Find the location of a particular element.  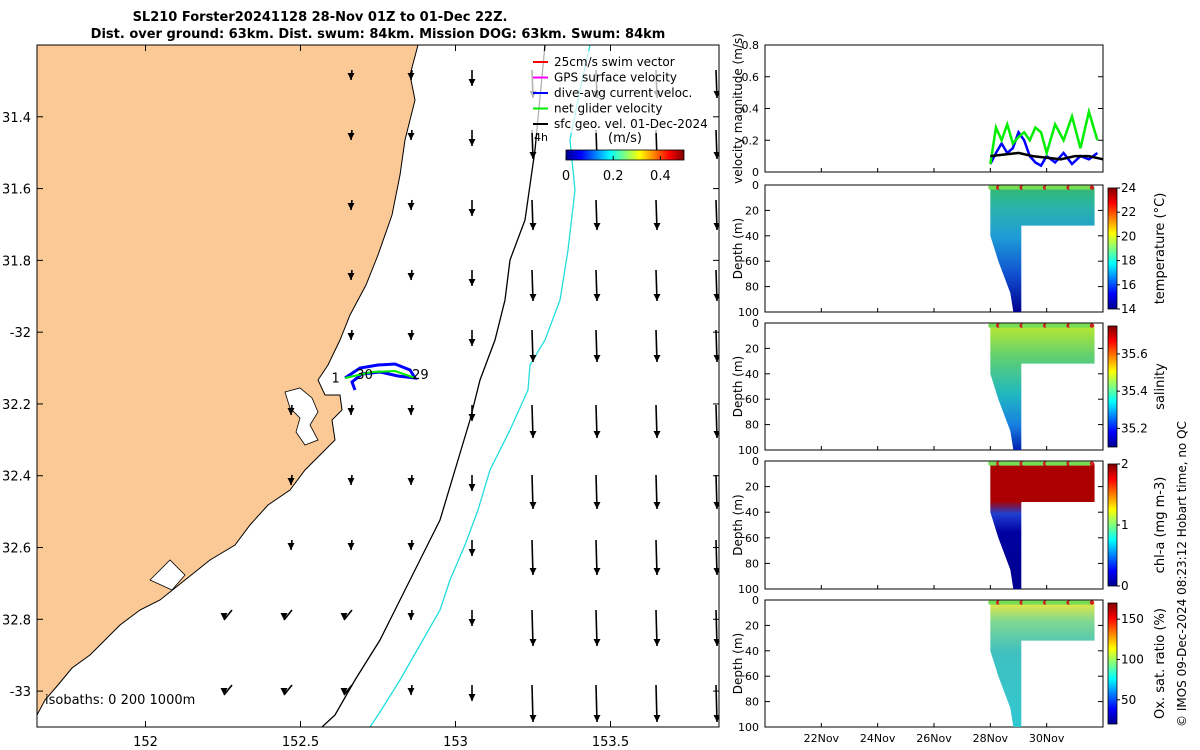

map-y-tick-label: 31.4 is located at coordinates (16, 118).